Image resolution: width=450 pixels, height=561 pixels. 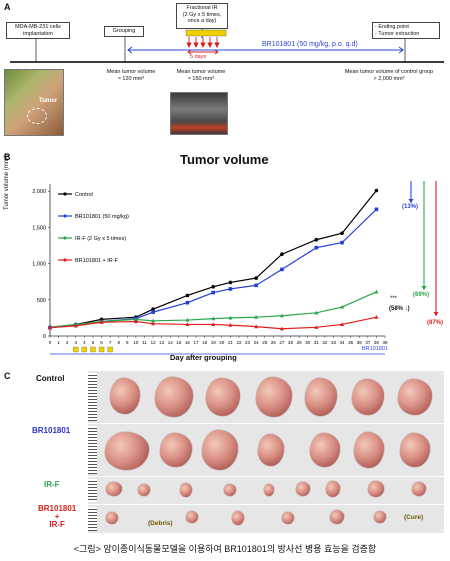 I want to click on legend-label-1: BR101801 (50 mg/kg), so click(x=102, y=217).